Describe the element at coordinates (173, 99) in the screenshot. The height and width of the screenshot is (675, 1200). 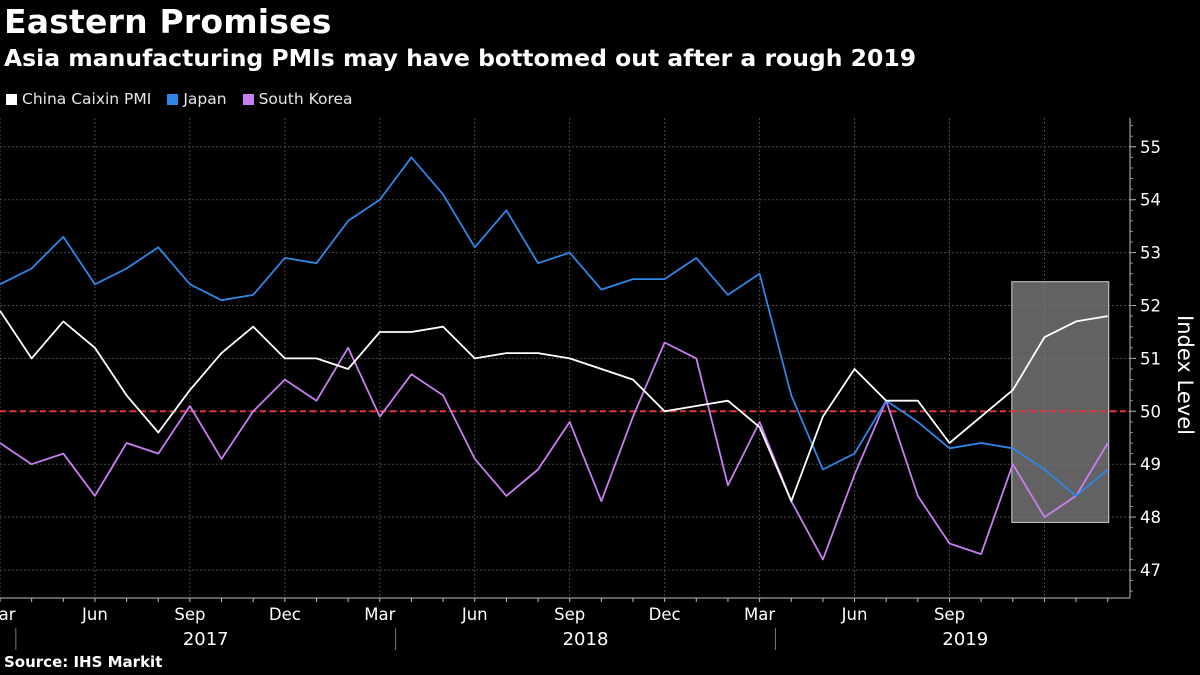
I see `legend-swatch-japan` at that location.